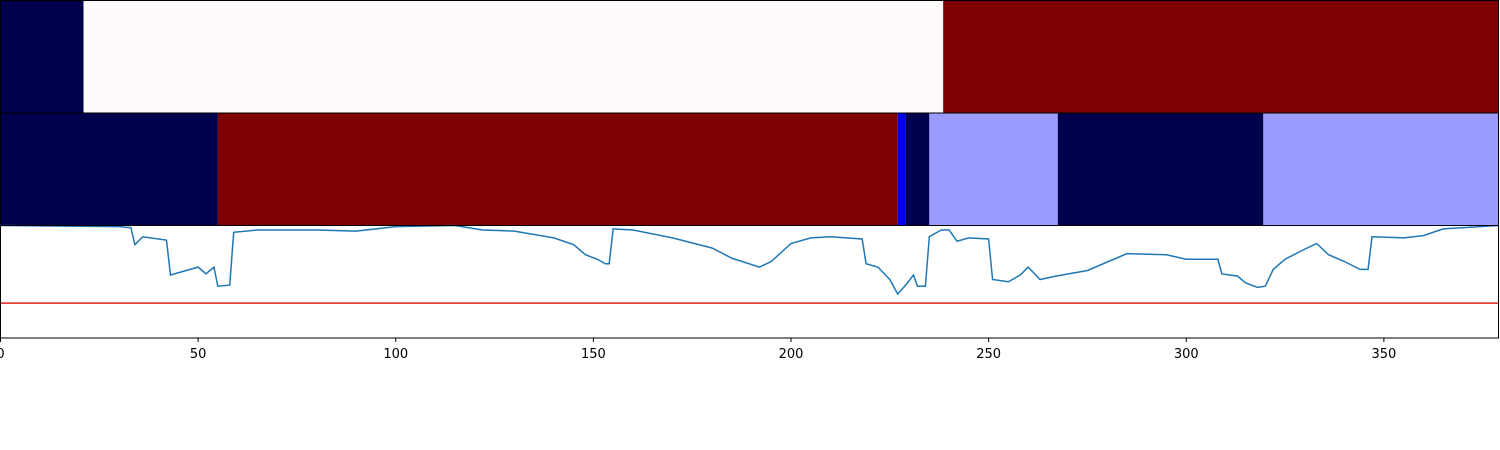  Describe the element at coordinates (988, 354) in the screenshot. I see `x-tick-label: 250` at that location.